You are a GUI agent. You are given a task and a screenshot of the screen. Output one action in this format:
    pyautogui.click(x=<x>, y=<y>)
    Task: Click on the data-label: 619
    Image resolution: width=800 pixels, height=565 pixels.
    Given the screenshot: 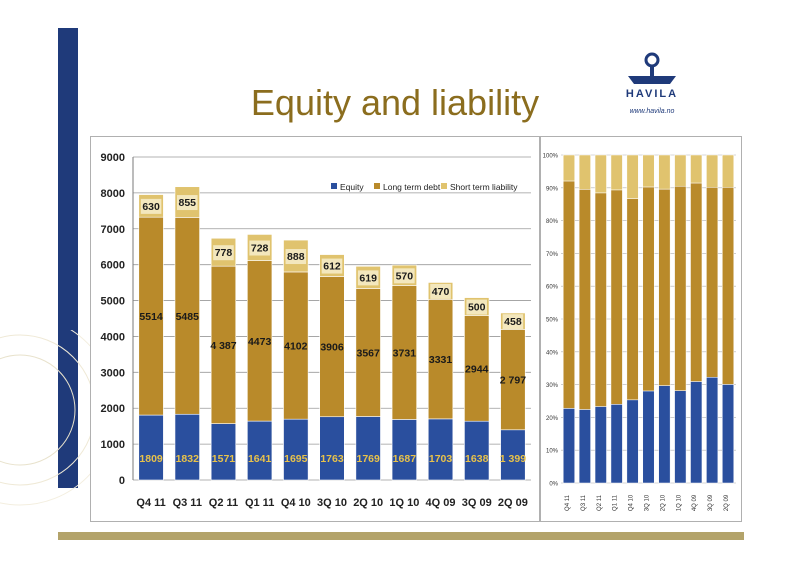 What is the action you would take?
    pyautogui.click(x=368, y=278)
    